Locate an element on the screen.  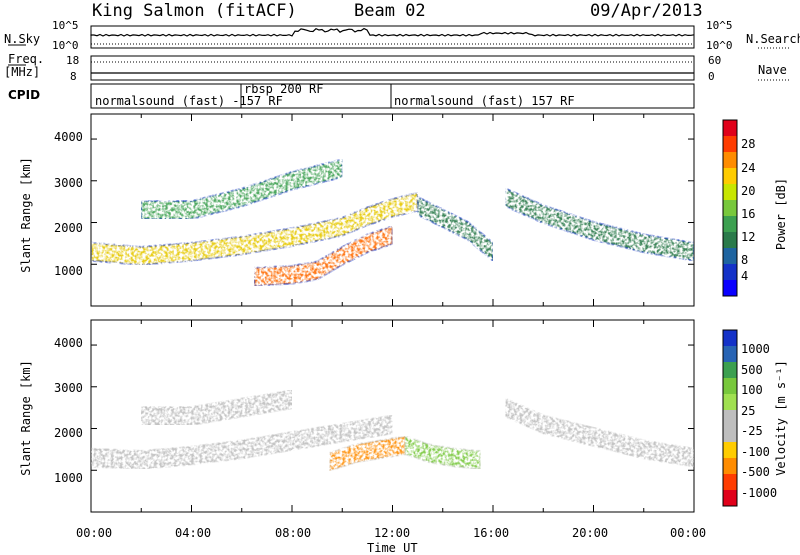
cpid-label: CPID is located at coordinates (24, 95).